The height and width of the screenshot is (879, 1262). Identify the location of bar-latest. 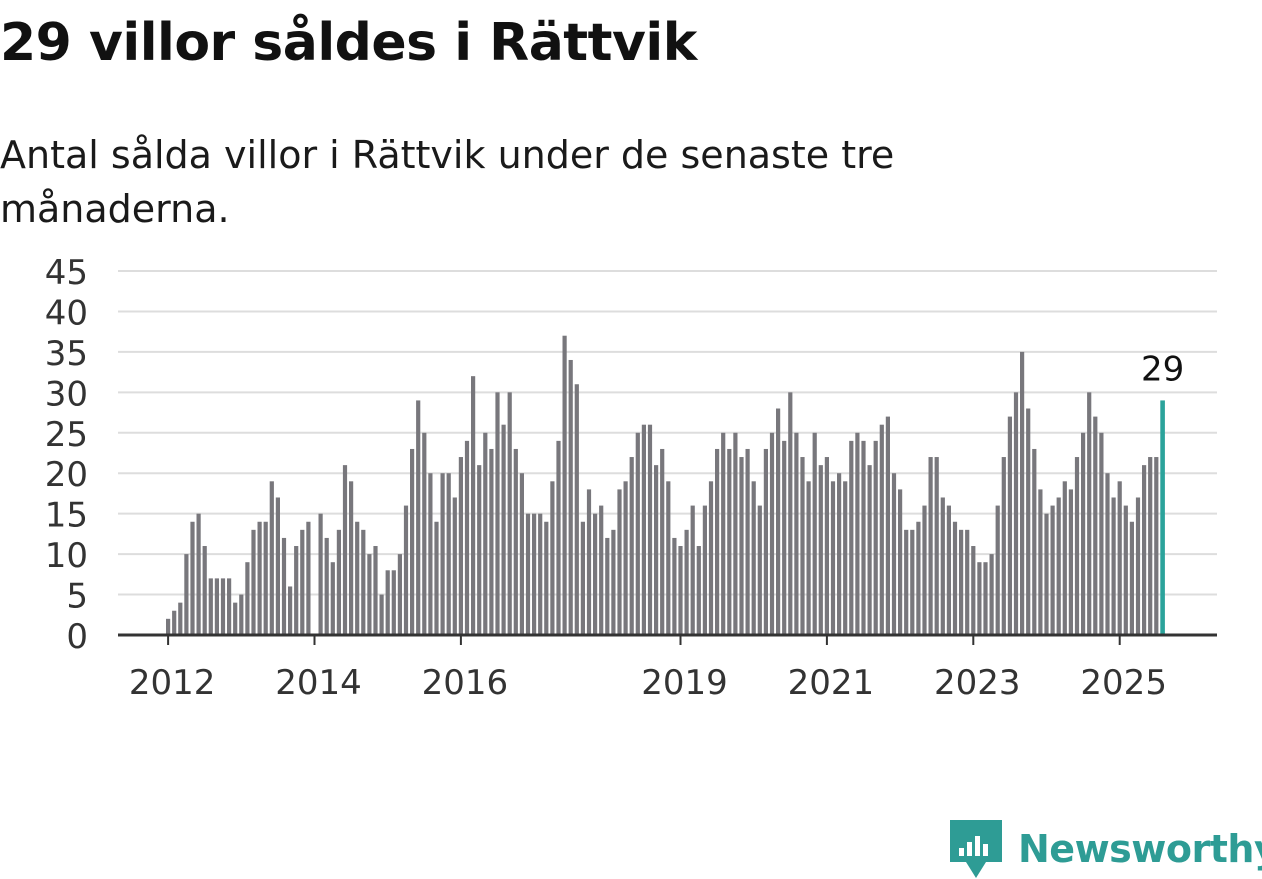
(1162, 517).